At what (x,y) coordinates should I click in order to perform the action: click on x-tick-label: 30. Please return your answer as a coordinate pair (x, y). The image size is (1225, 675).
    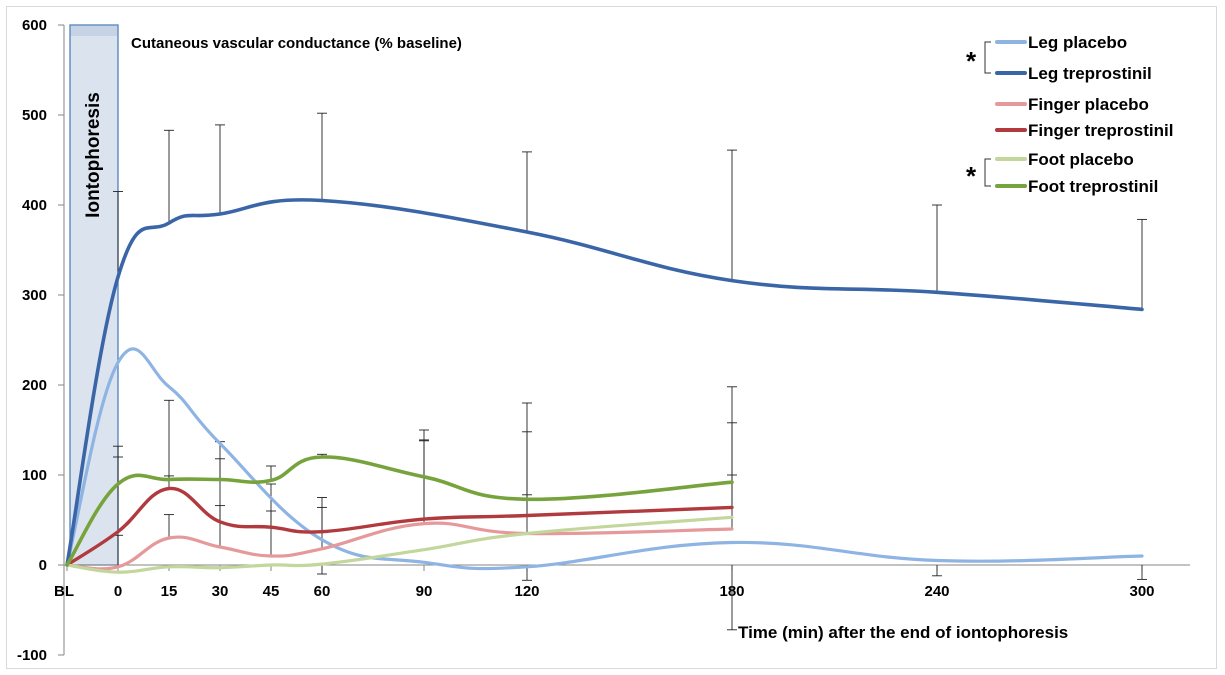
    Looking at the image, I should click on (220, 591).